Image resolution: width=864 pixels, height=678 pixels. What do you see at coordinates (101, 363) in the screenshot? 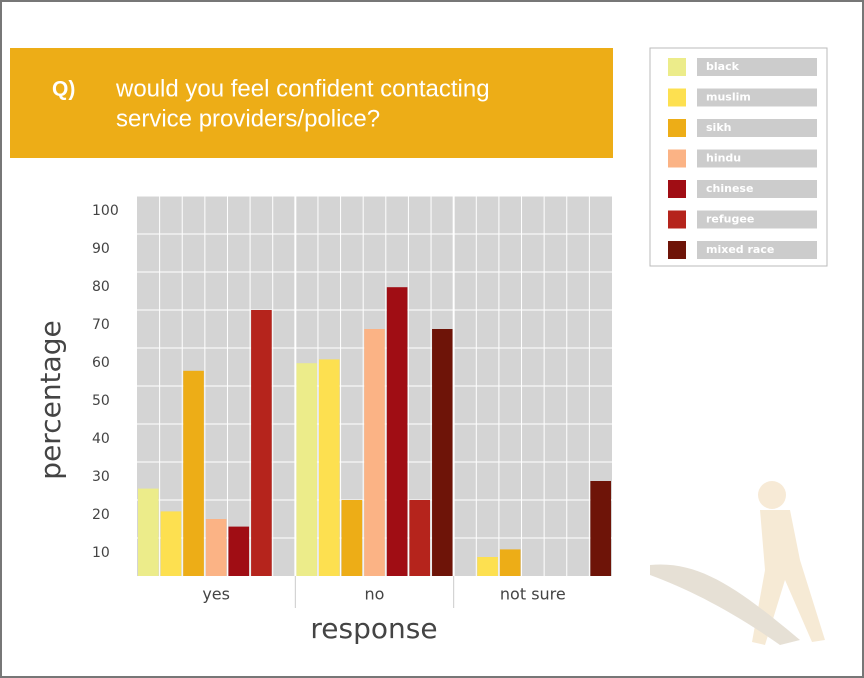
I see `y-tick-label: 60` at bounding box center [101, 363].